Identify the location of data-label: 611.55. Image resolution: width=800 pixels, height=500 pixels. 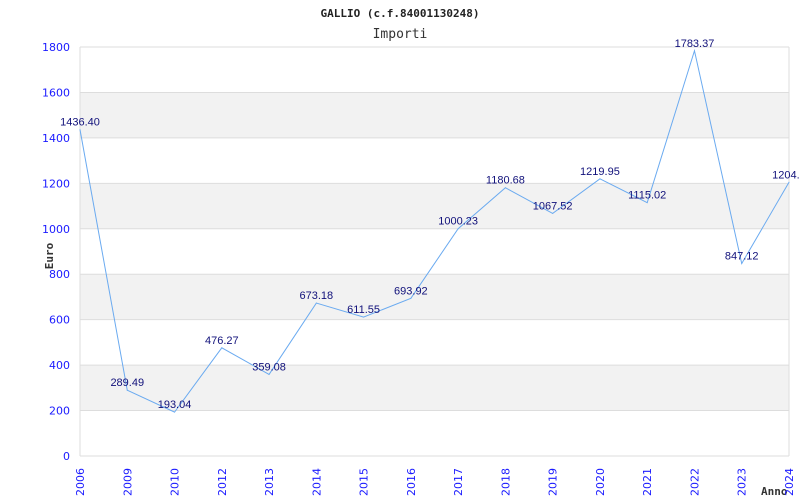
(363, 310).